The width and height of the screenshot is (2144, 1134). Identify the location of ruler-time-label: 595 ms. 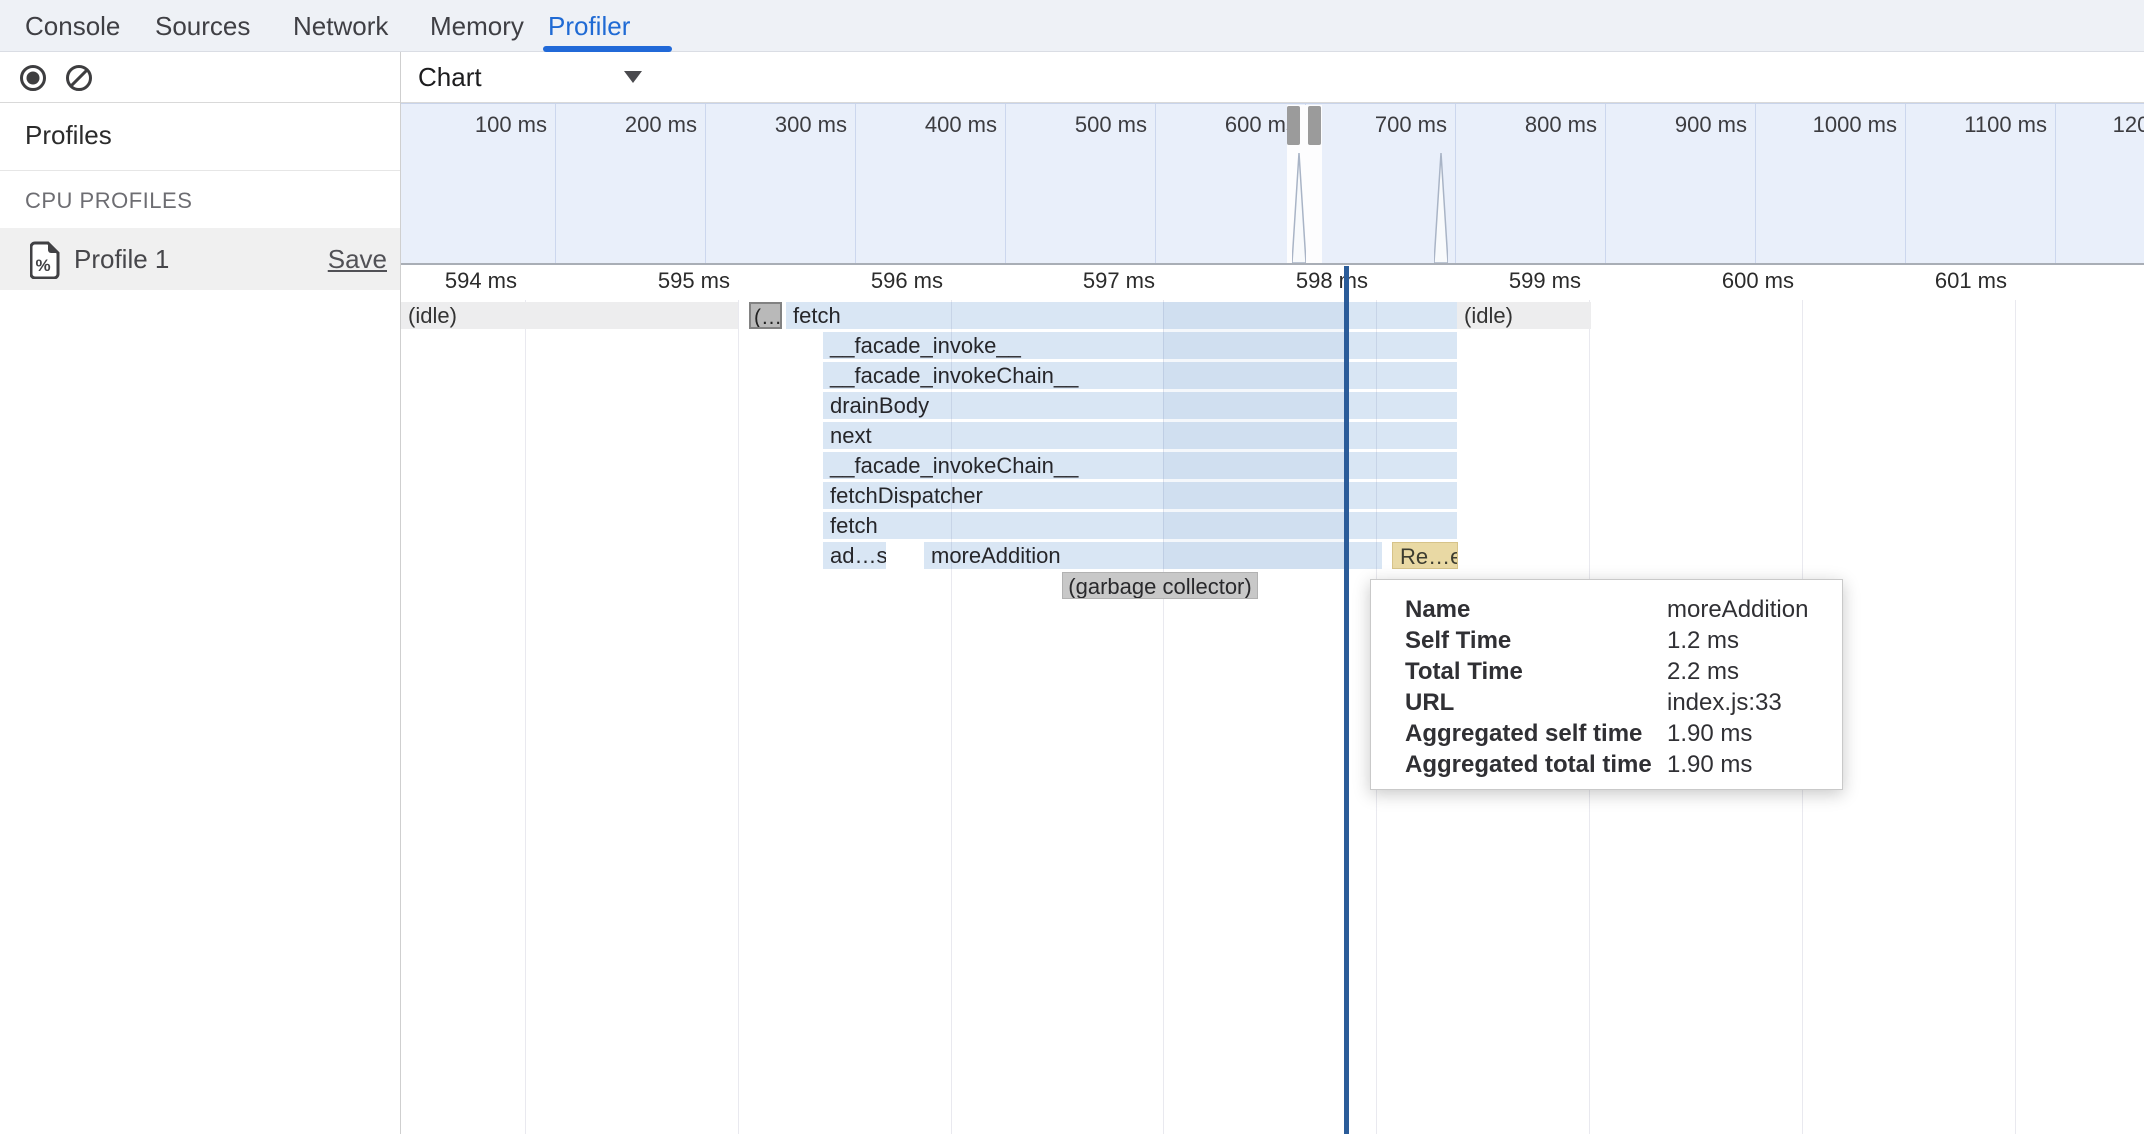
(693, 280).